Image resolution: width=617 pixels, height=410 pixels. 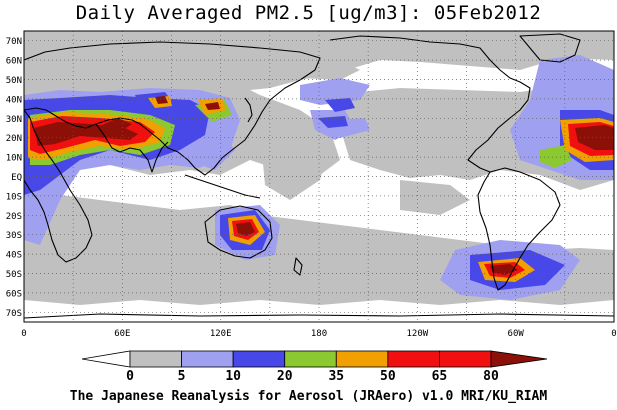 What do you see at coordinates (221, 334) in the screenshot?
I see `lon-tick-label: 120E` at bounding box center [221, 334].